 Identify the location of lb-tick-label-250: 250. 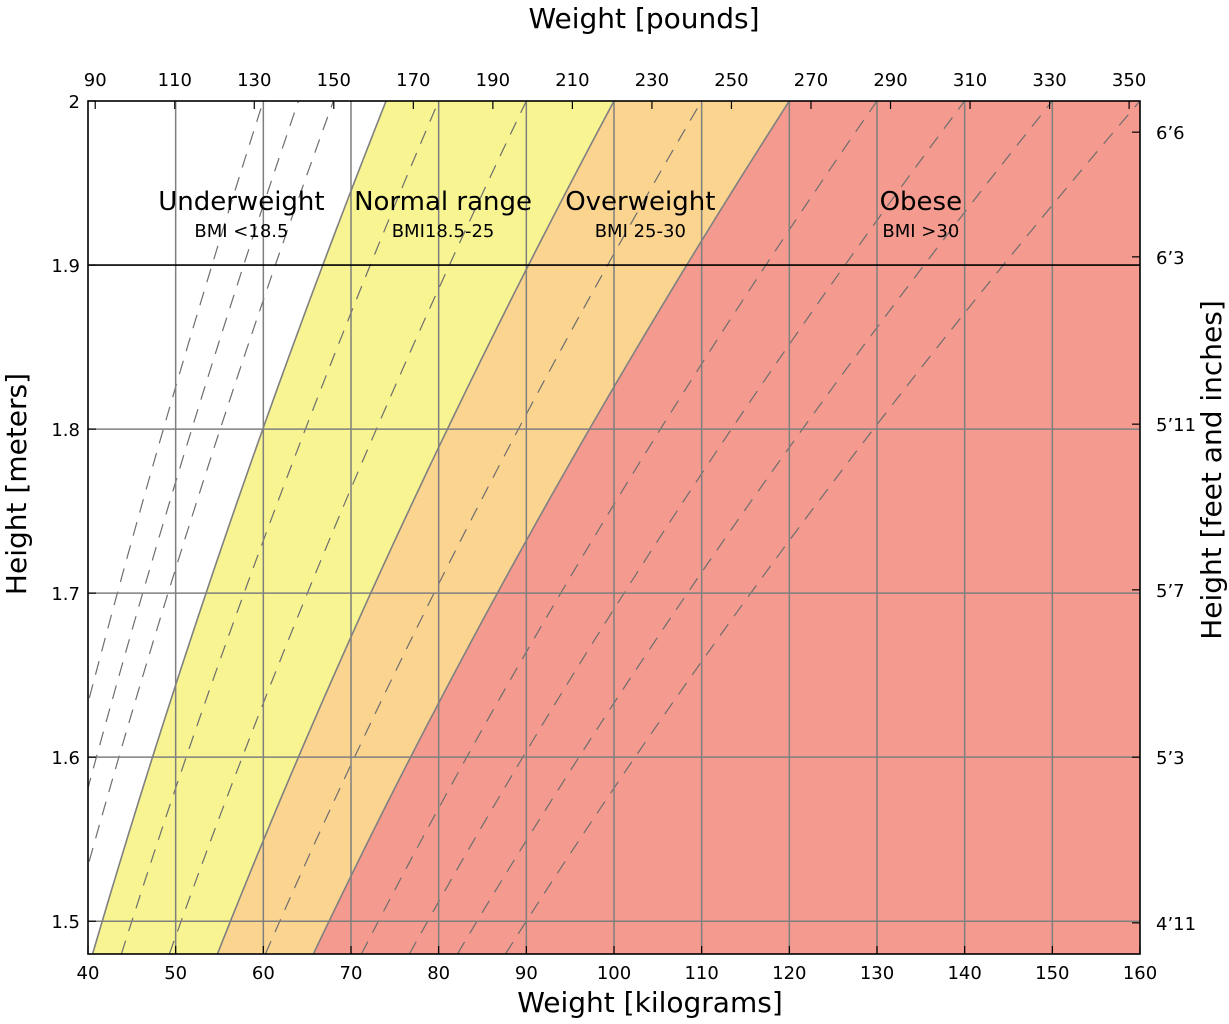
(731, 80).